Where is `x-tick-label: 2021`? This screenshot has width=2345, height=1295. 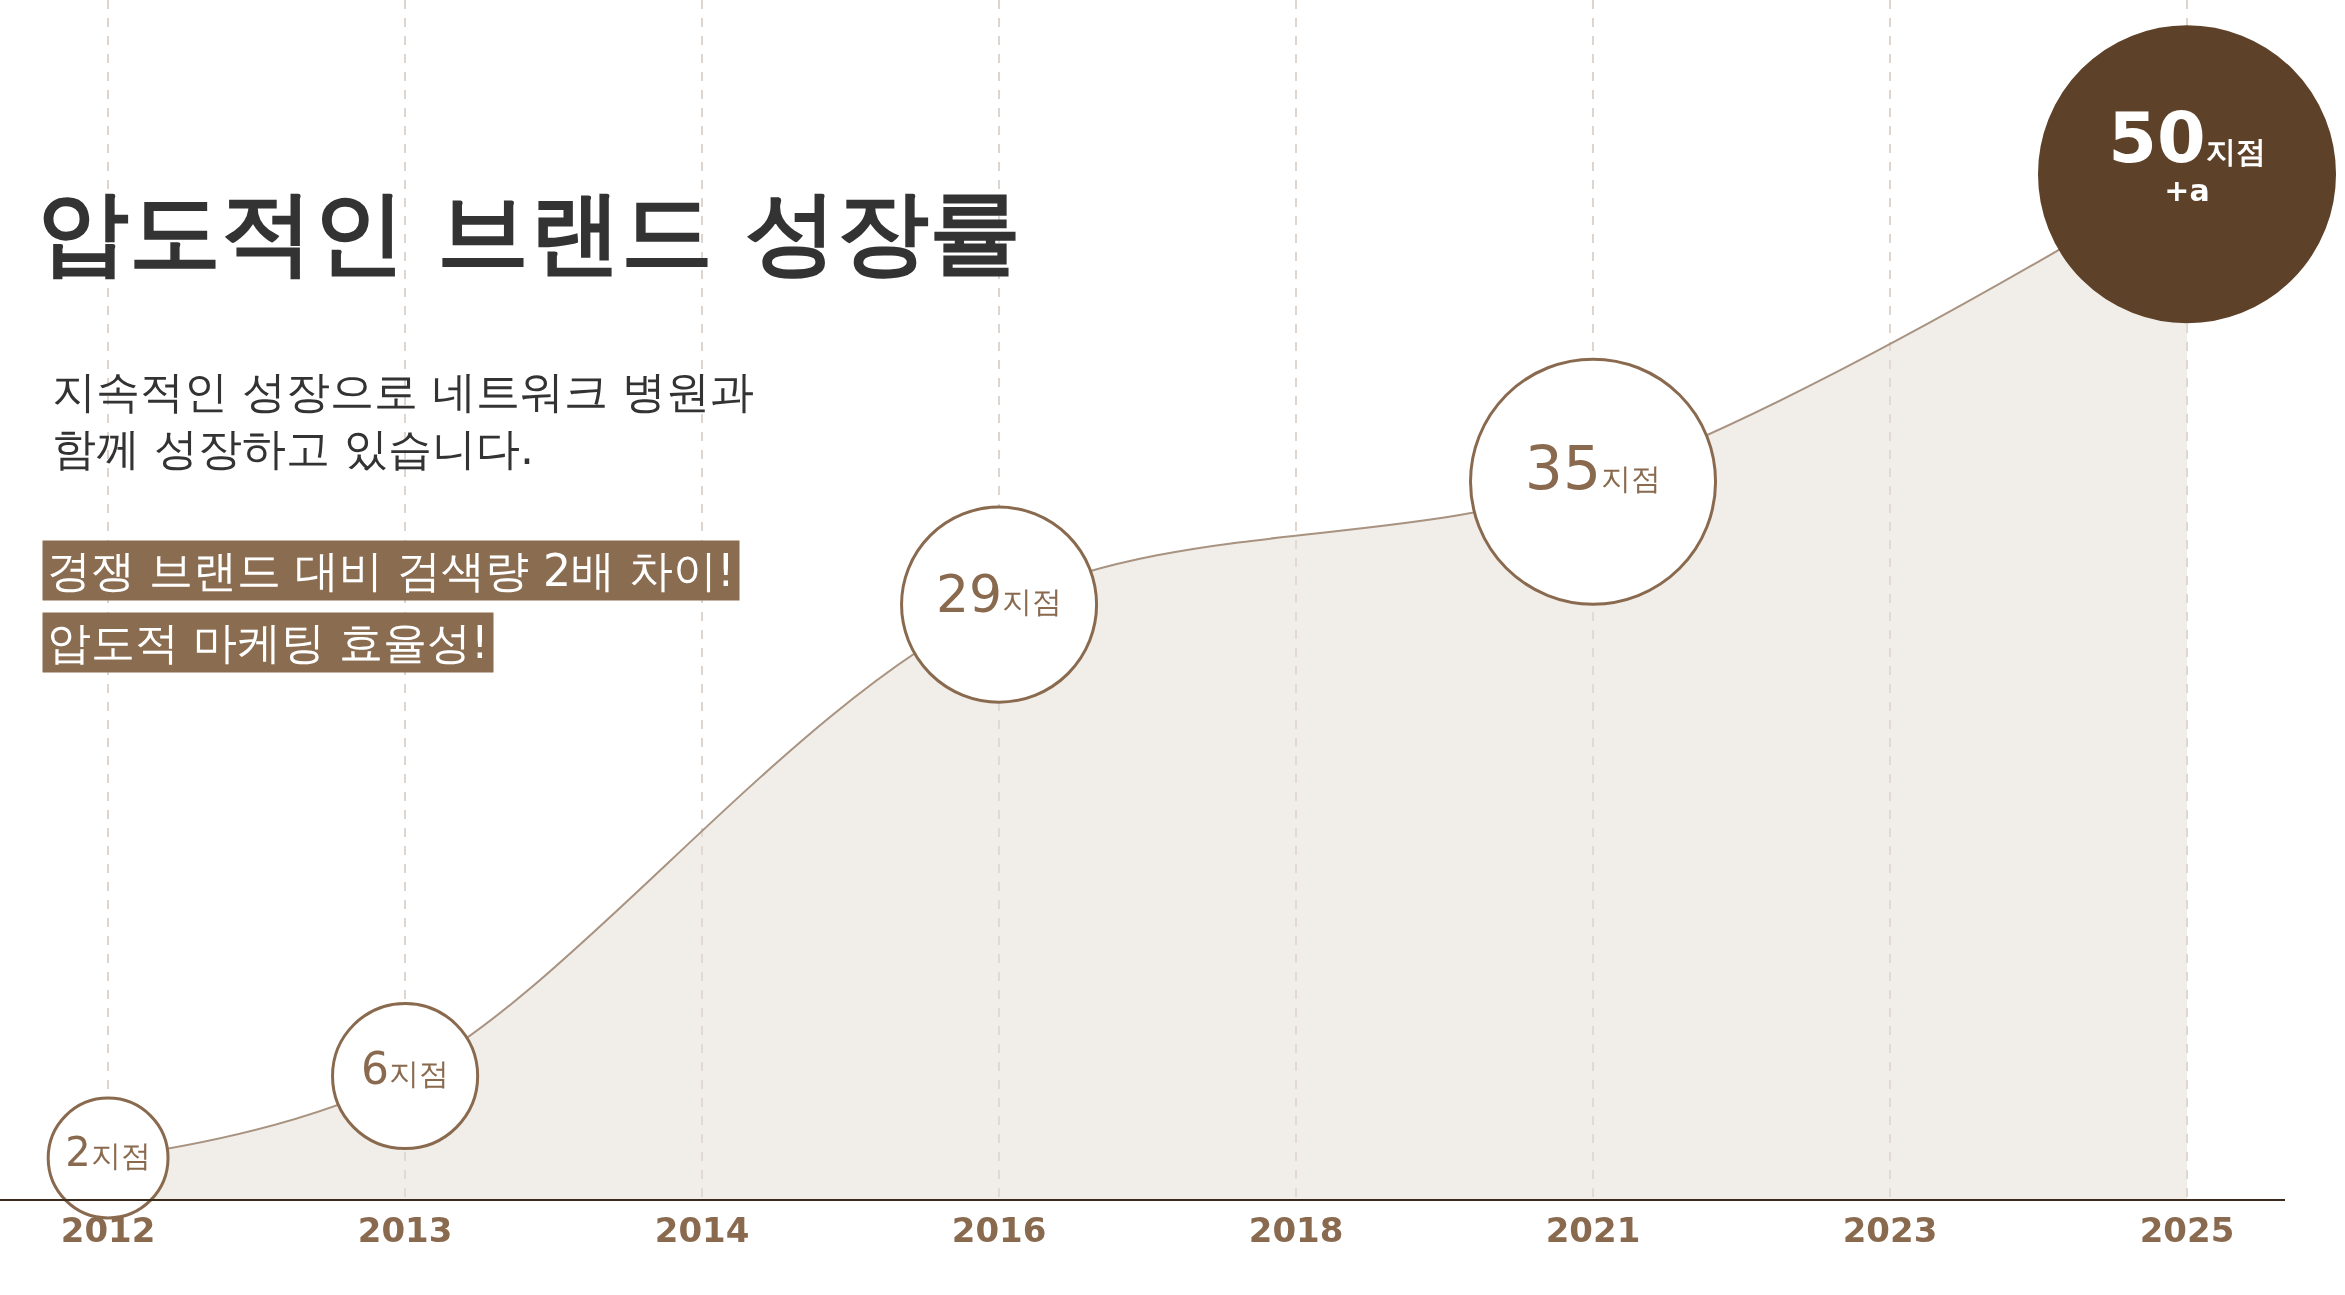
x-tick-label: 2021 is located at coordinates (1593, 1229).